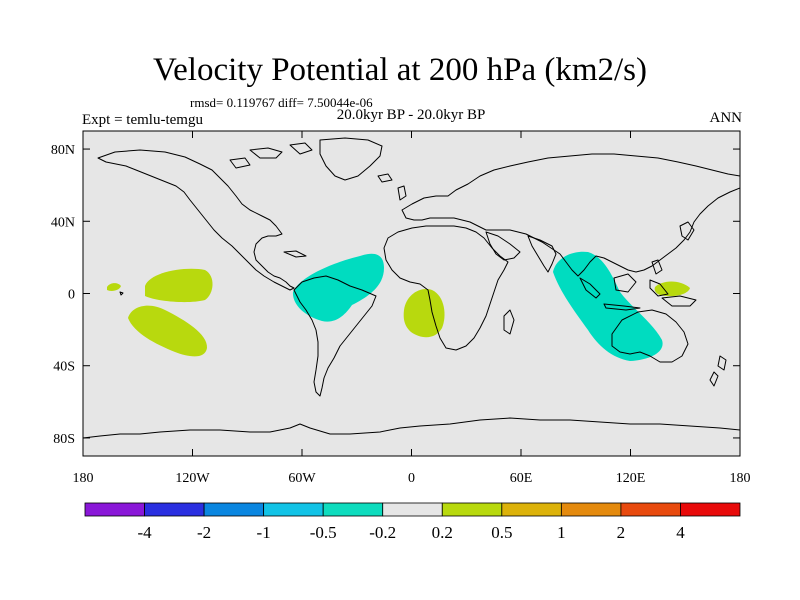 This screenshot has height=600, width=800. What do you see at coordinates (142, 120) in the screenshot?
I see `experiment-label: Expt = temlu-temgu` at bounding box center [142, 120].